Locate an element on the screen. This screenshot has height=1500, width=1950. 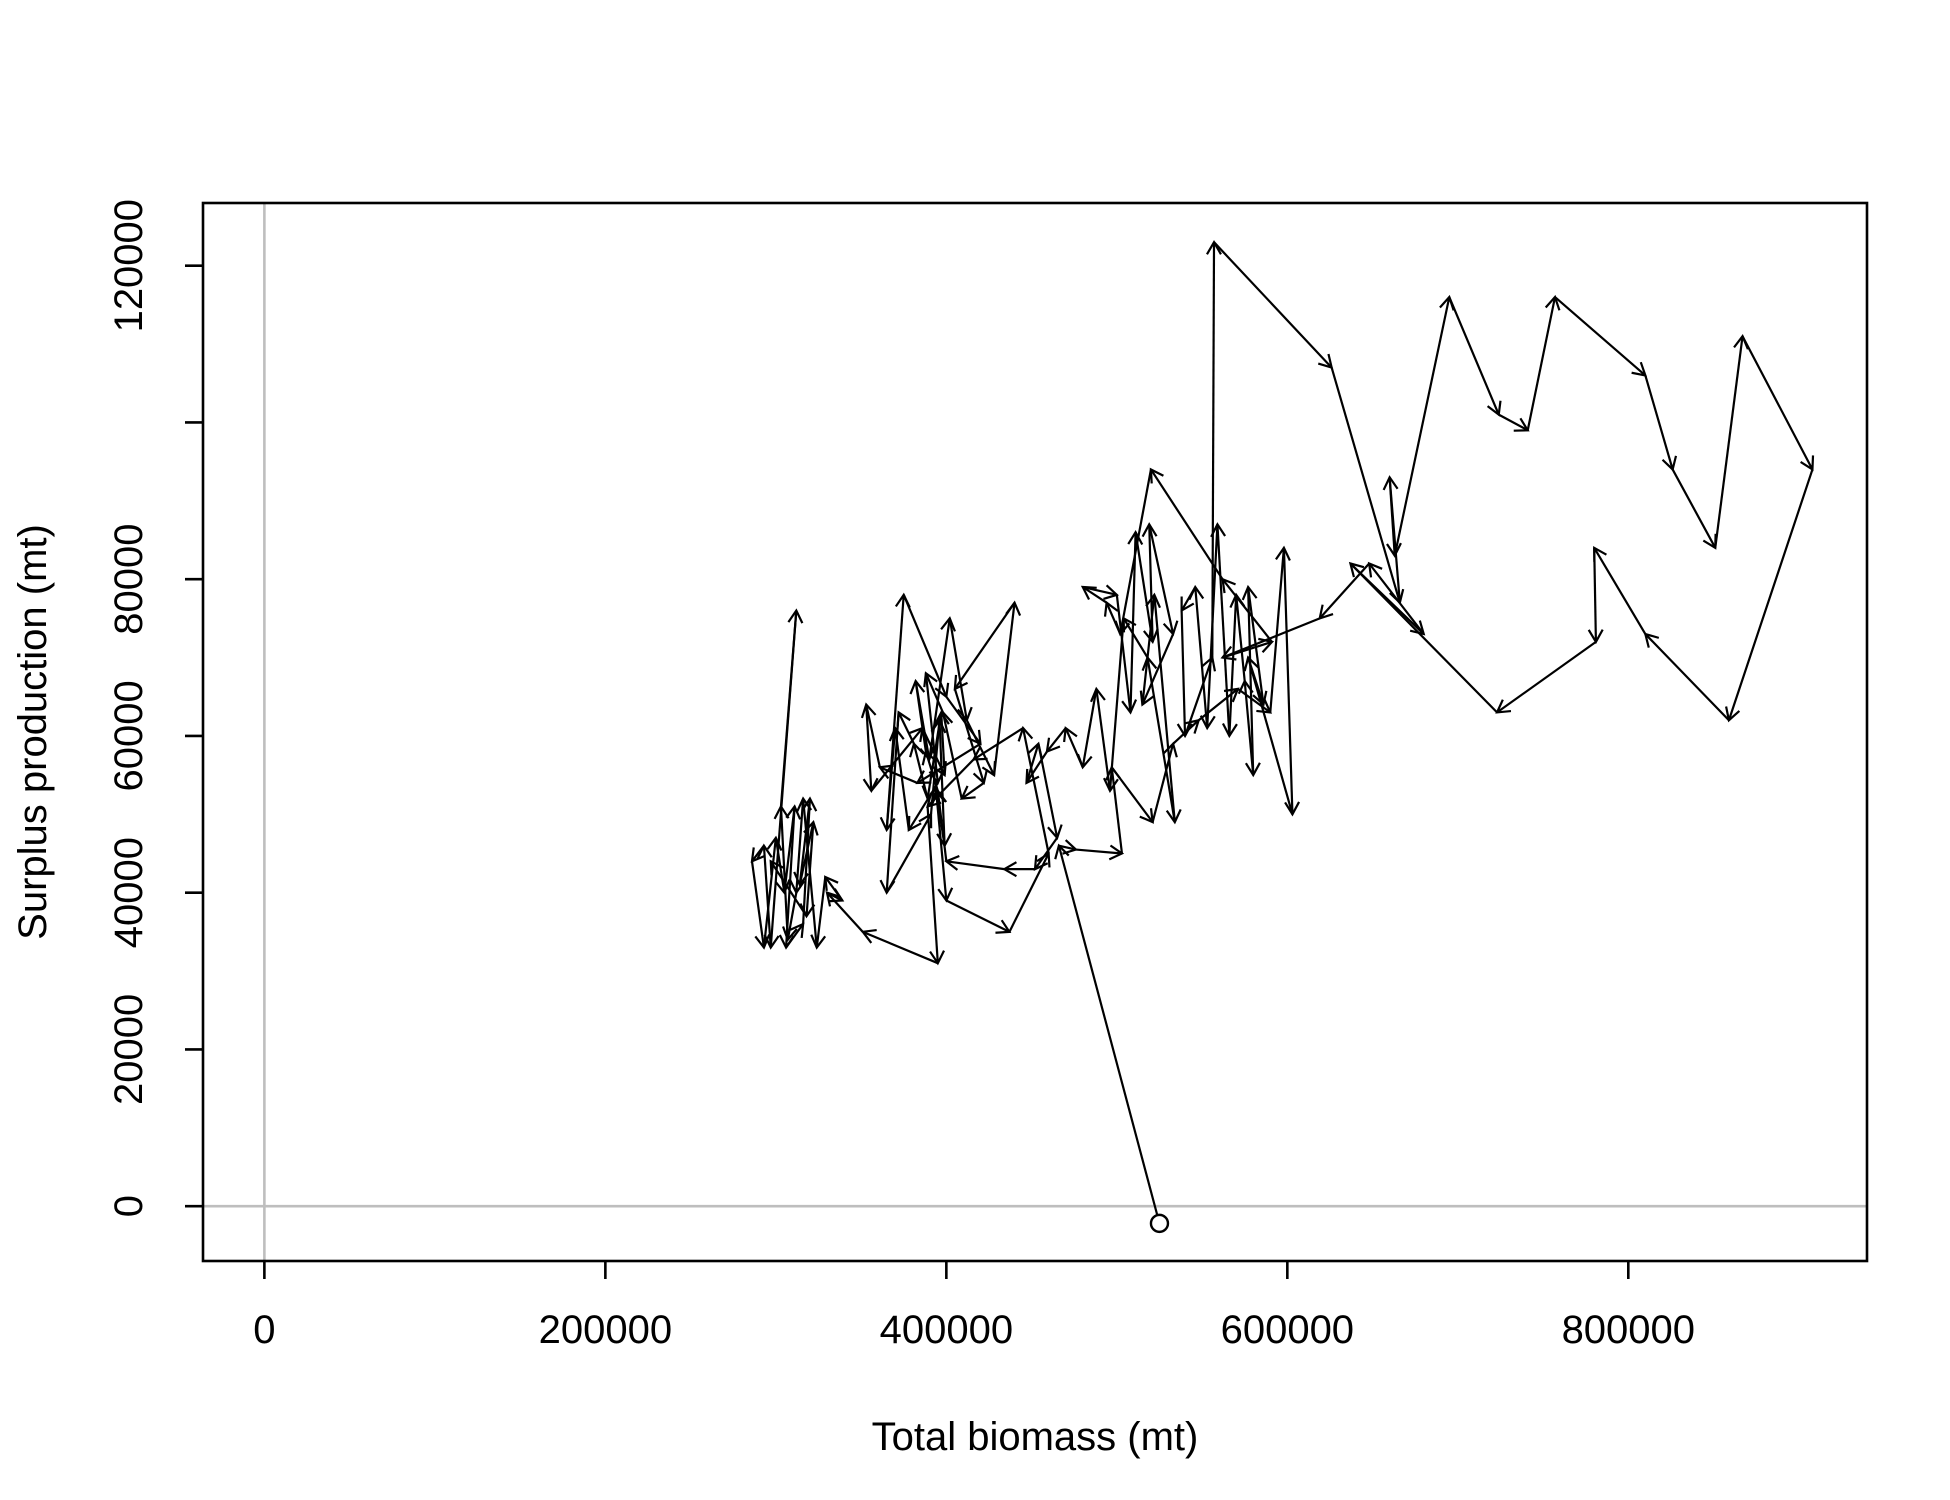
x-axis-label: Total biomass (mt) is located at coordinates (1035, 1437).